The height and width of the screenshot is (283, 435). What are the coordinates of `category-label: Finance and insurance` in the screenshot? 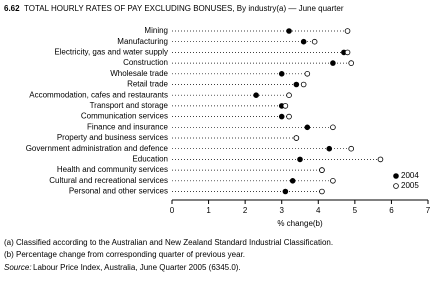 It's located at (127, 126).